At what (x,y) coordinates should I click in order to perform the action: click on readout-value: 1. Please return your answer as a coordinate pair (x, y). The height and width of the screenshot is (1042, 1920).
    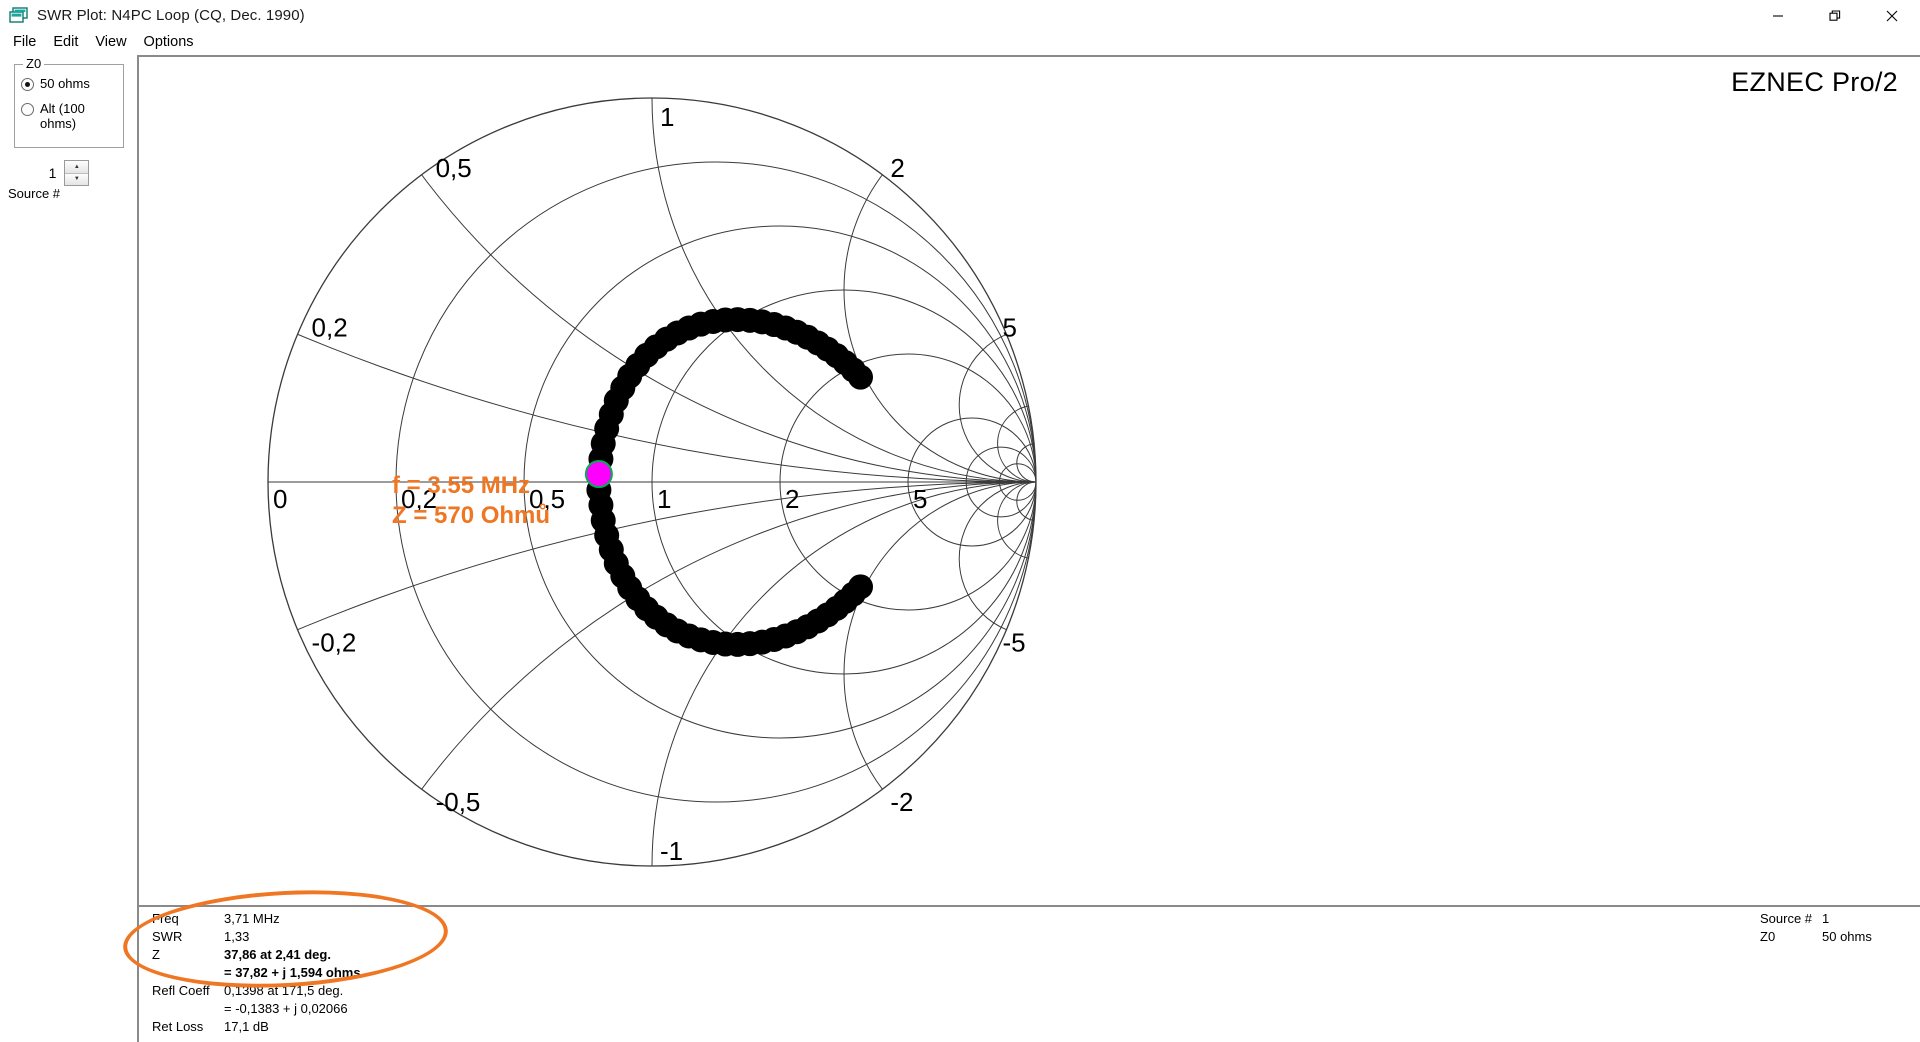
    Looking at the image, I should click on (1826, 918).